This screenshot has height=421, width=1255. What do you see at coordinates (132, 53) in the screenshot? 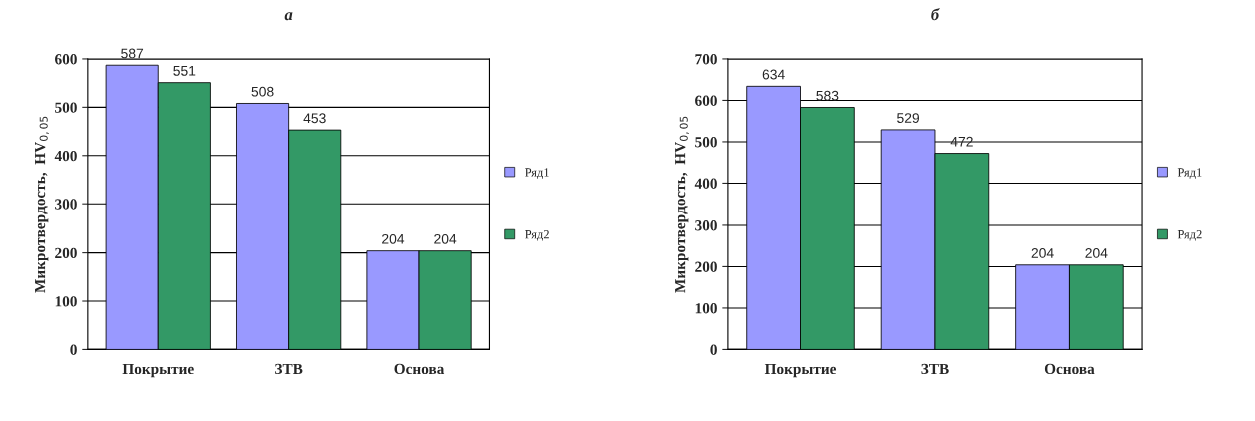
I see `data-label: 587` at bounding box center [132, 53].